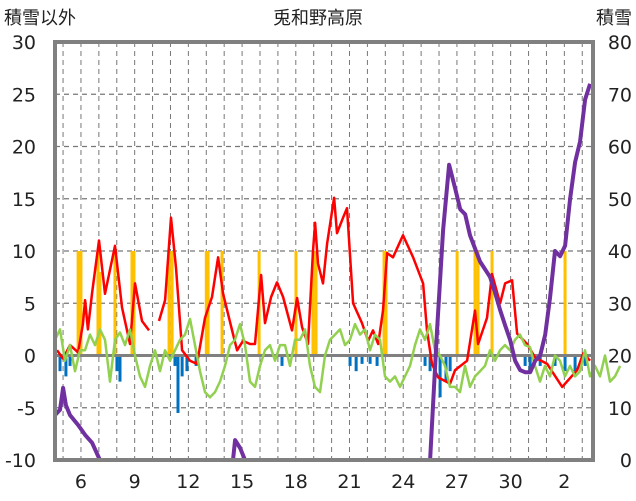  What do you see at coordinates (620, 304) in the screenshot?
I see `right-tick-label: 30` at bounding box center [620, 304].